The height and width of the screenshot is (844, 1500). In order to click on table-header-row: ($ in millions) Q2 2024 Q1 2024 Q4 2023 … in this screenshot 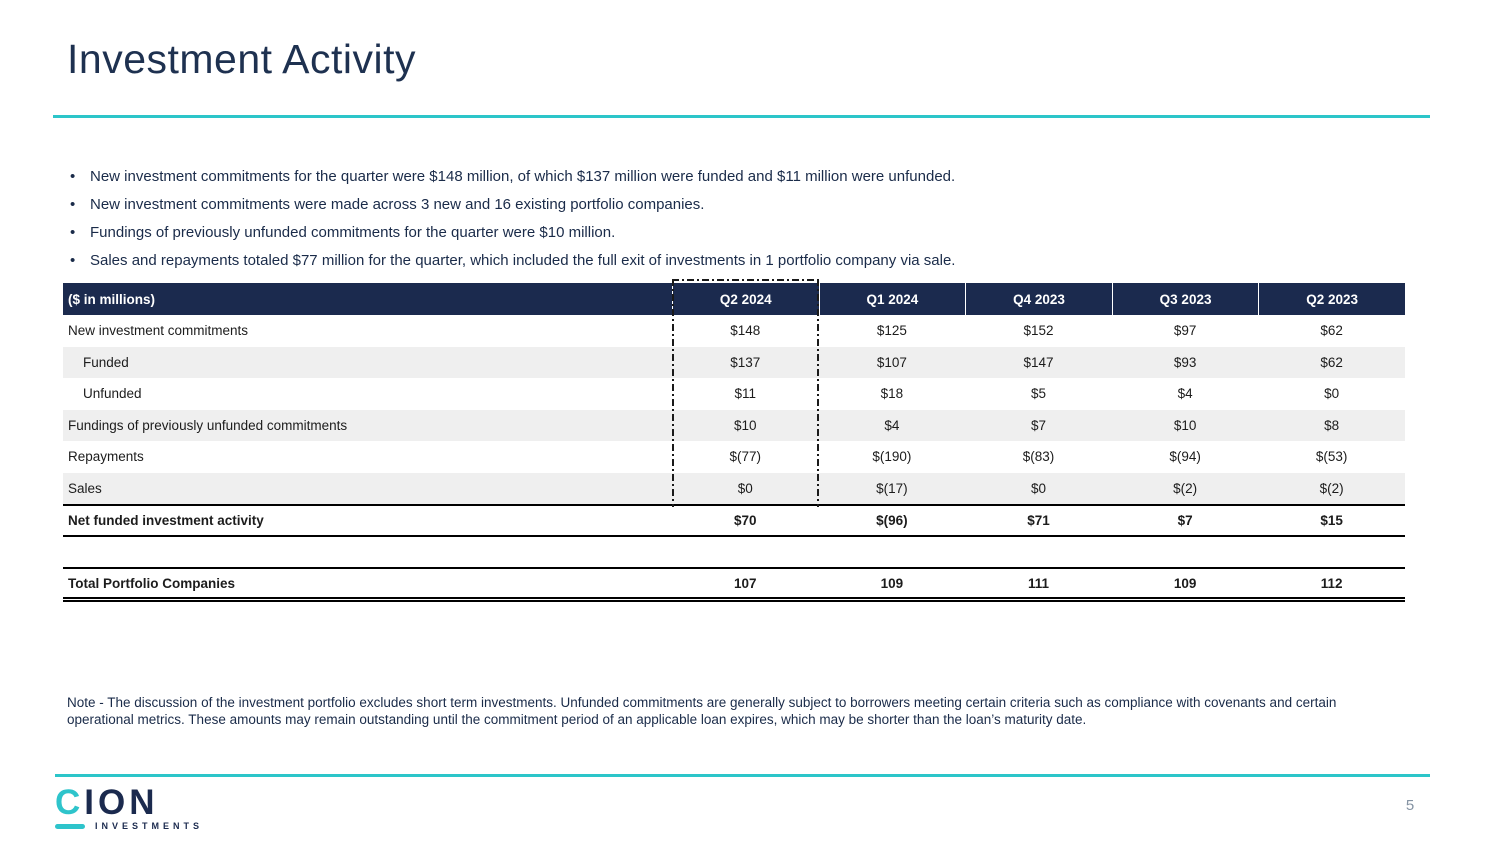, I will do `click(734, 299)`.